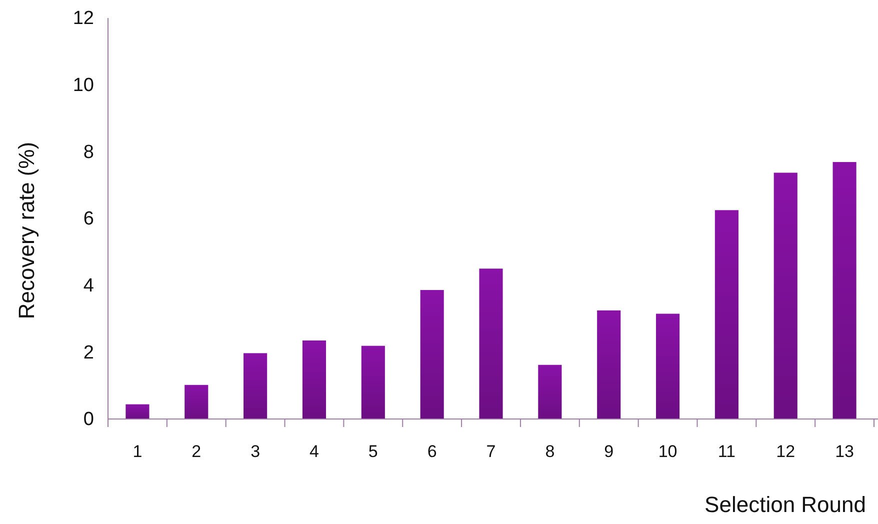  What do you see at coordinates (88, 152) in the screenshot?
I see `y-tick-label: 8` at bounding box center [88, 152].